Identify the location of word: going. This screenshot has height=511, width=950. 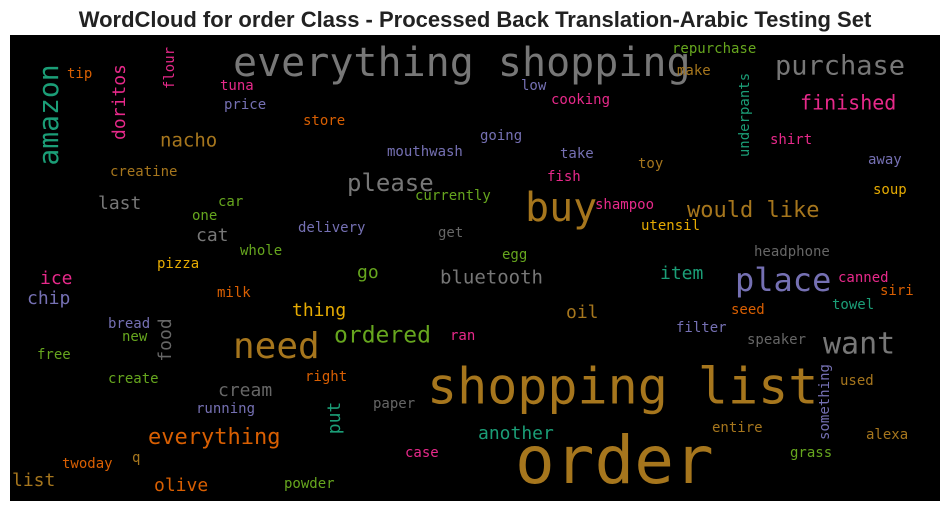
(501, 136).